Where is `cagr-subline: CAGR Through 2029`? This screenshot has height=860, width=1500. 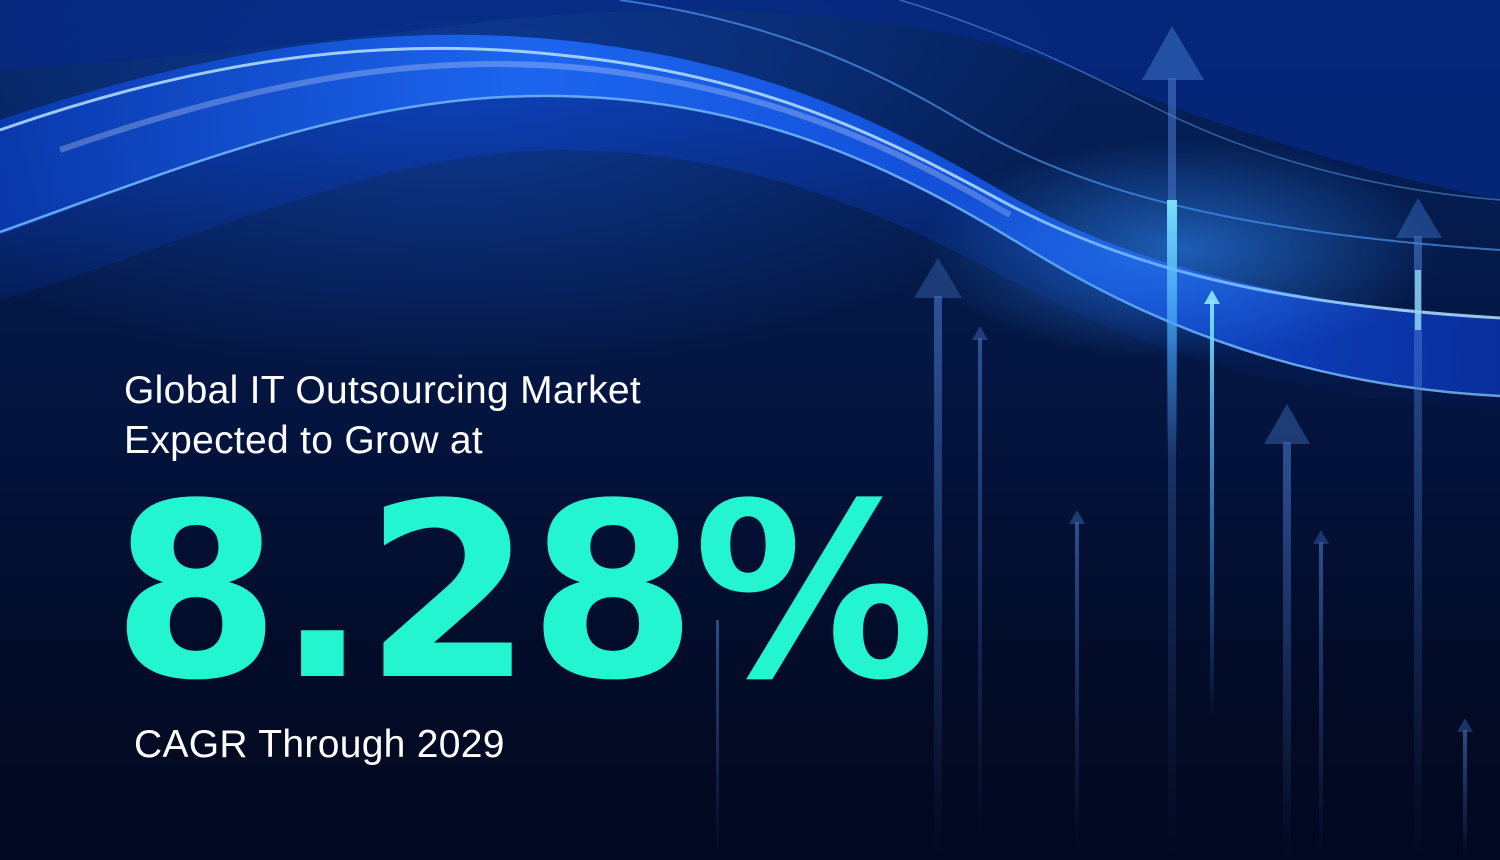 cagr-subline: CAGR Through 2029 is located at coordinates (319, 744).